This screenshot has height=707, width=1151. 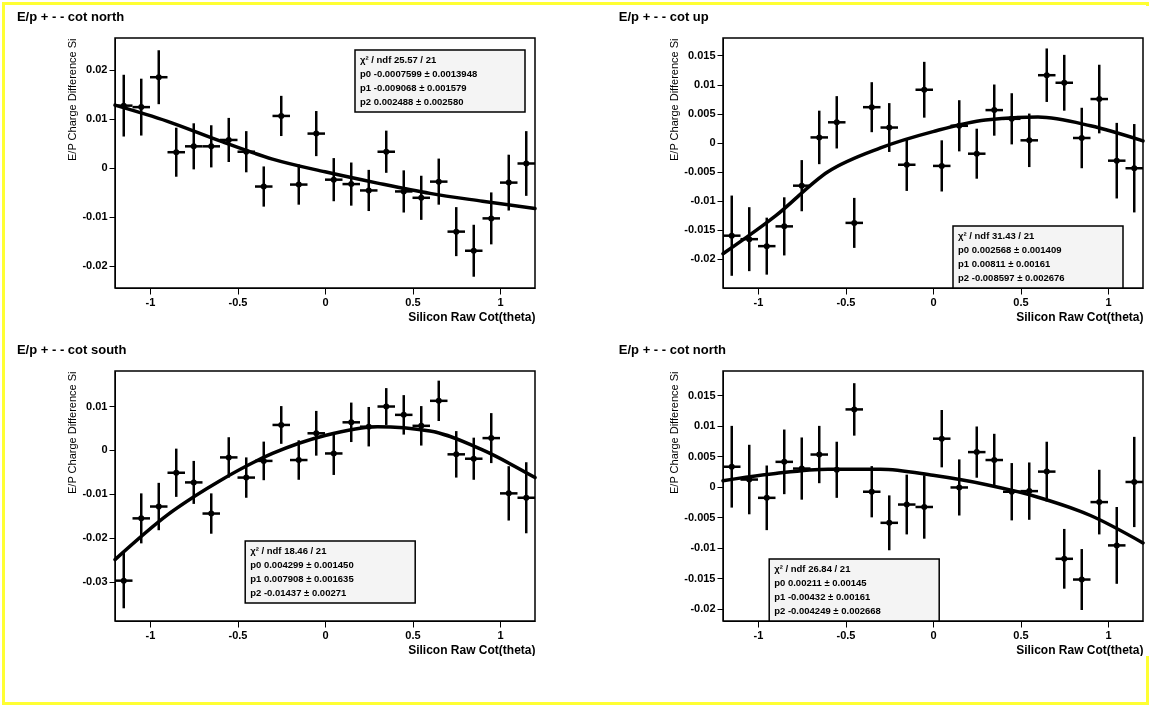 I want to click on chart-title: E/p + - - cot up, so click(x=663, y=16).